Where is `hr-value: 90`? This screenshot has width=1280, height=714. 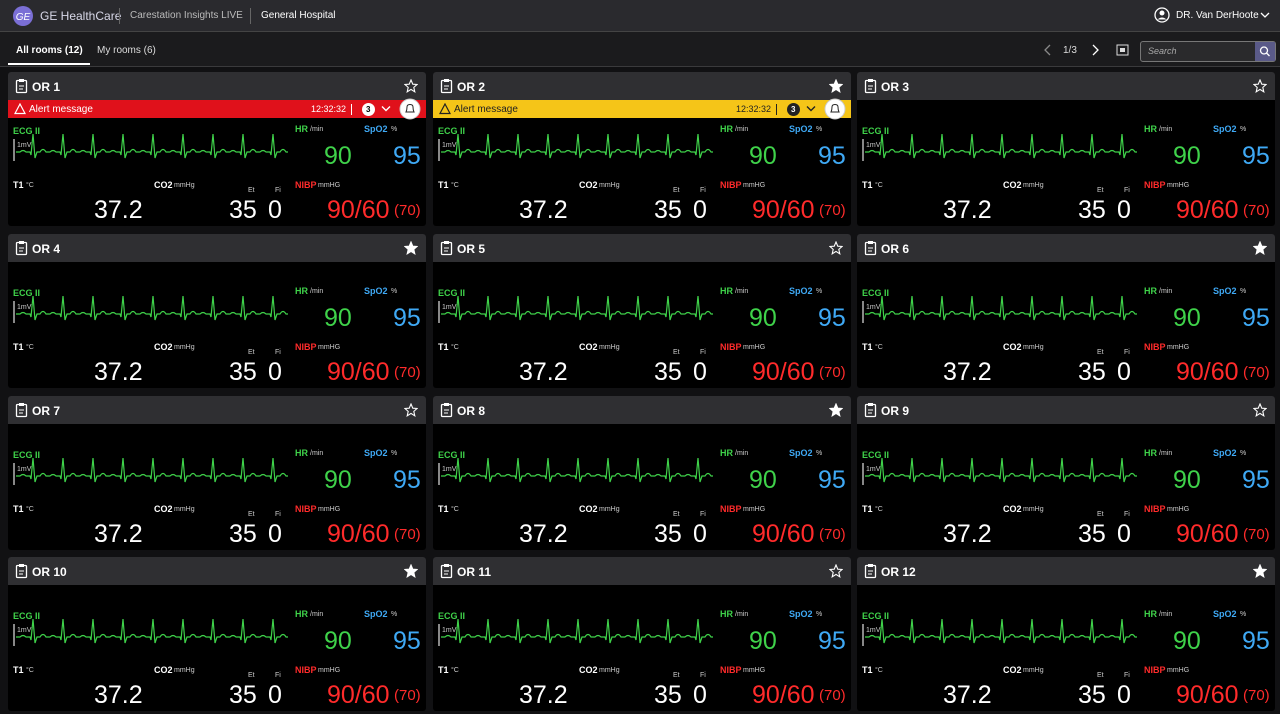 hr-value: 90 is located at coordinates (1187, 156).